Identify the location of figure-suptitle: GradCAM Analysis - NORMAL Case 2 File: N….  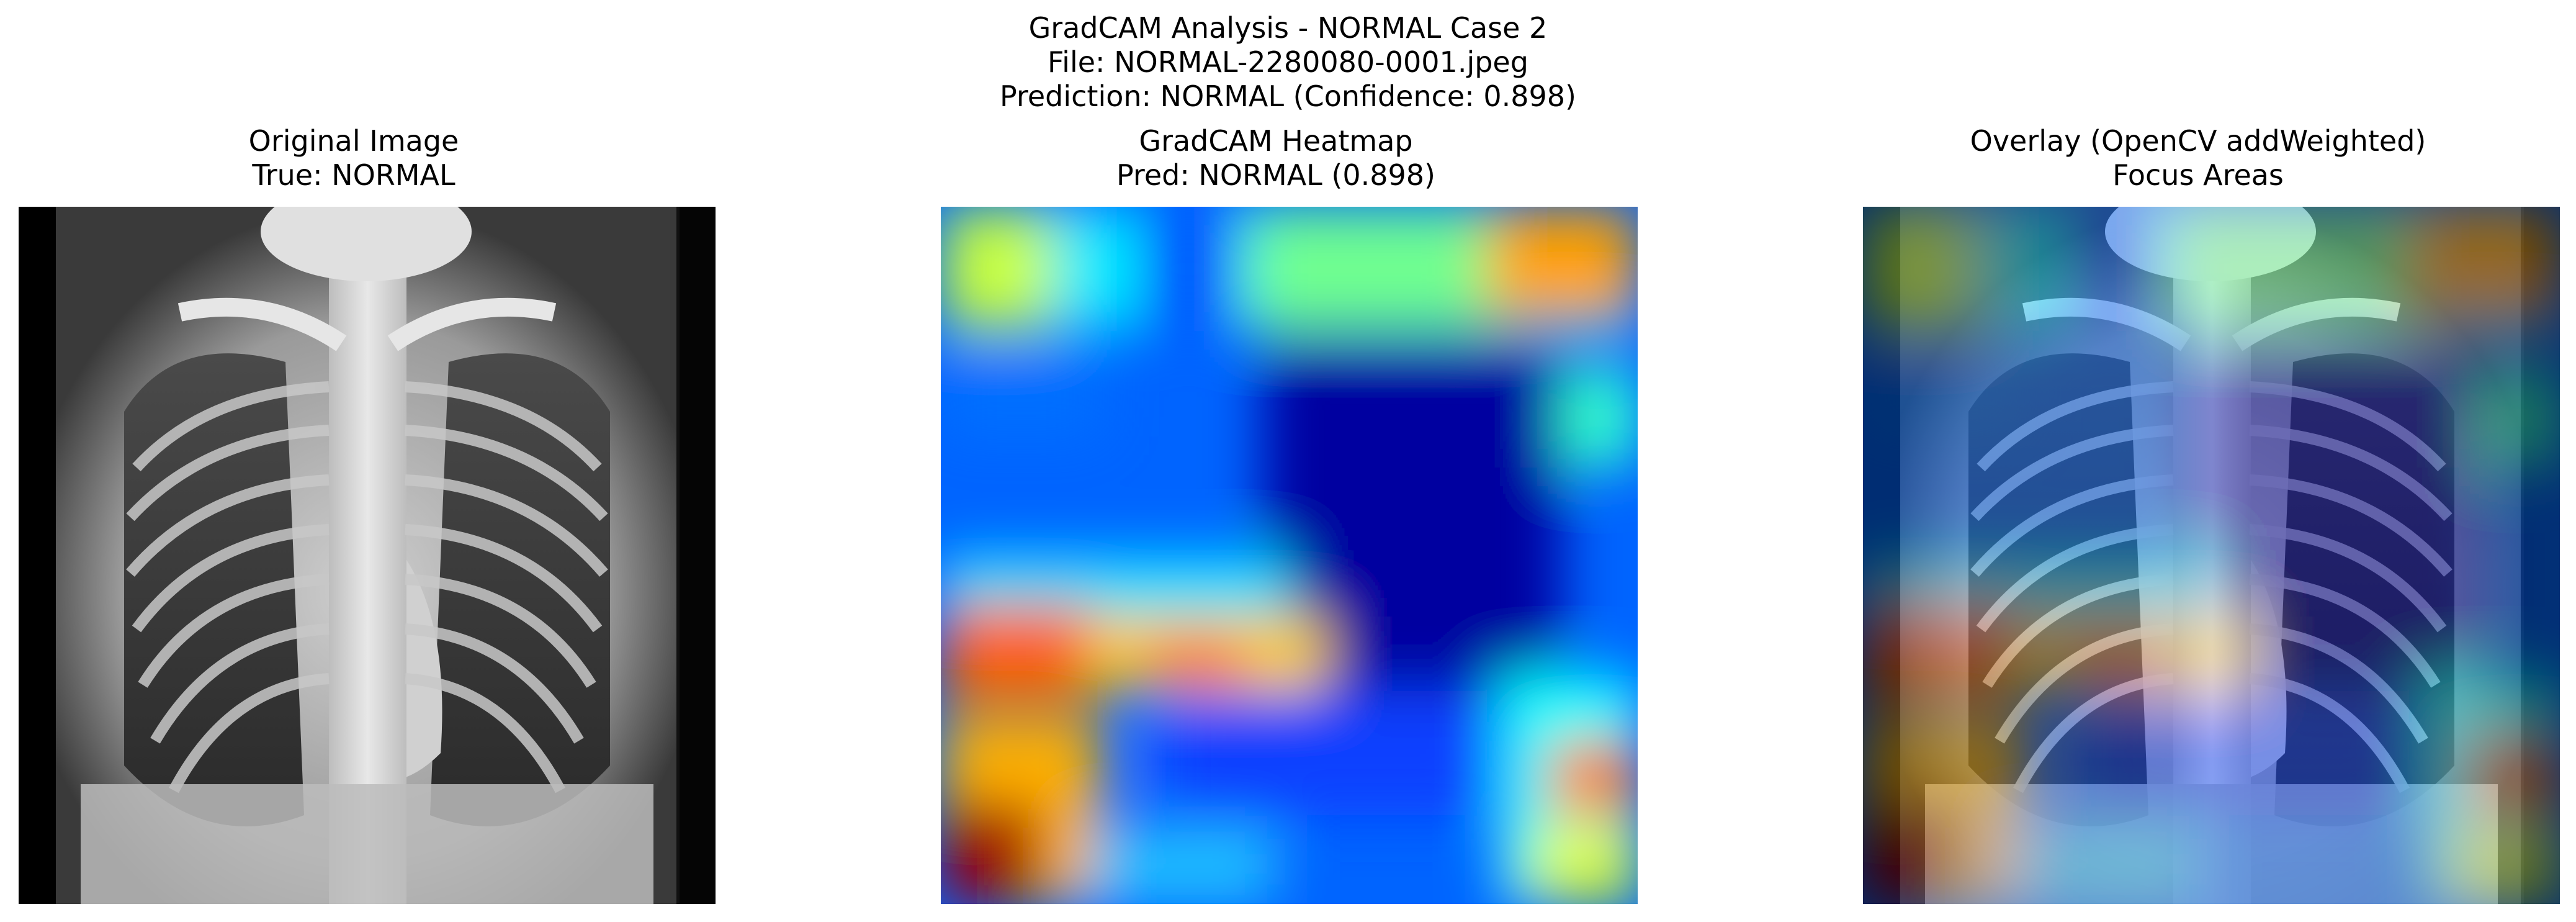
(1288, 63).